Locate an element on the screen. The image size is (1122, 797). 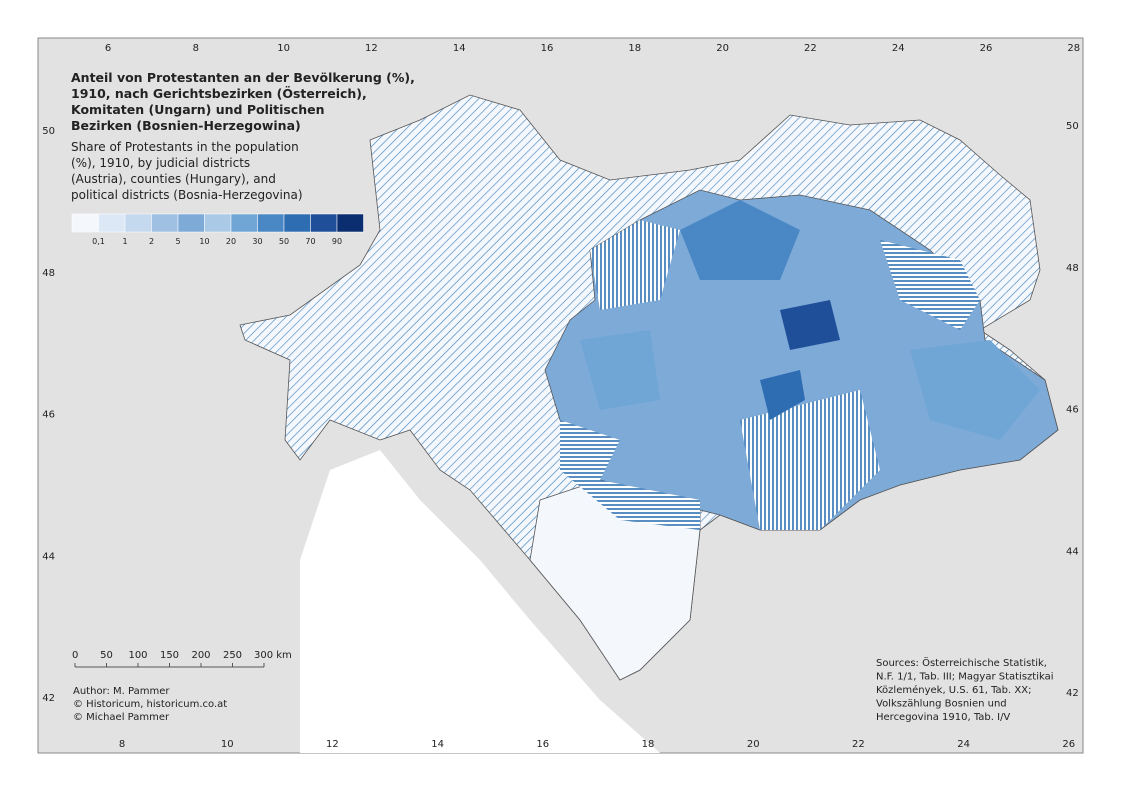
author-line: Author: M. Pammer is located at coordinates (121, 691).